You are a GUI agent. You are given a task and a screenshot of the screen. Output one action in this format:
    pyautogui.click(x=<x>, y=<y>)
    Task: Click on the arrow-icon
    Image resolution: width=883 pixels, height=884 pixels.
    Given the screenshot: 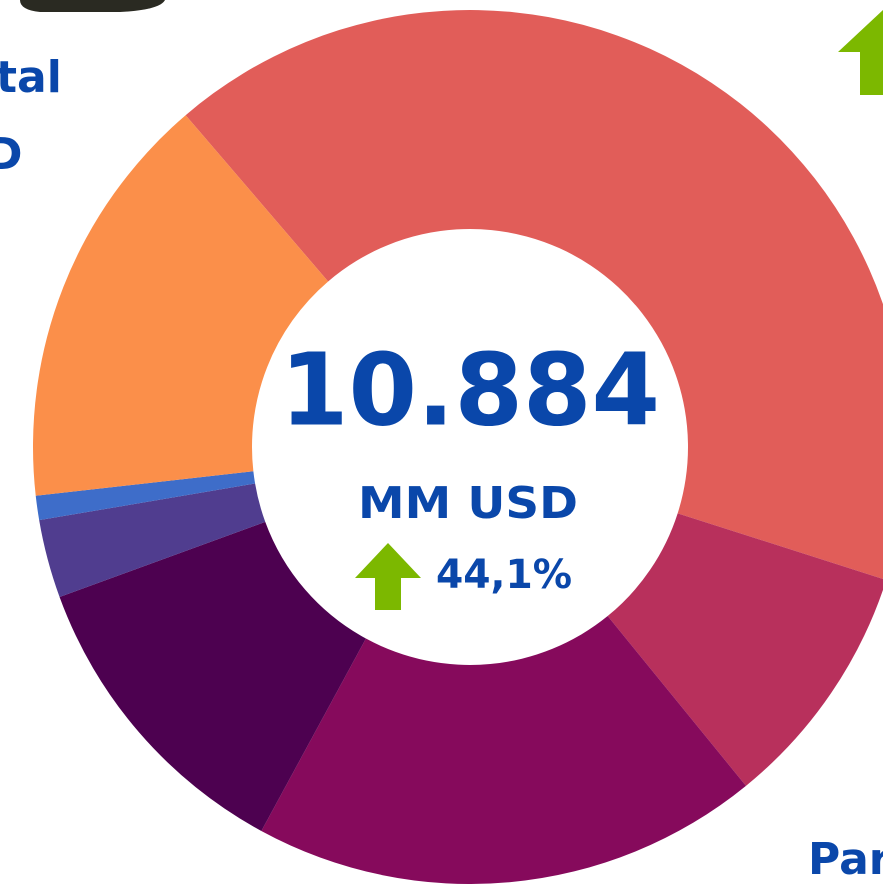 What is the action you would take?
    pyautogui.click(x=860, y=52)
    